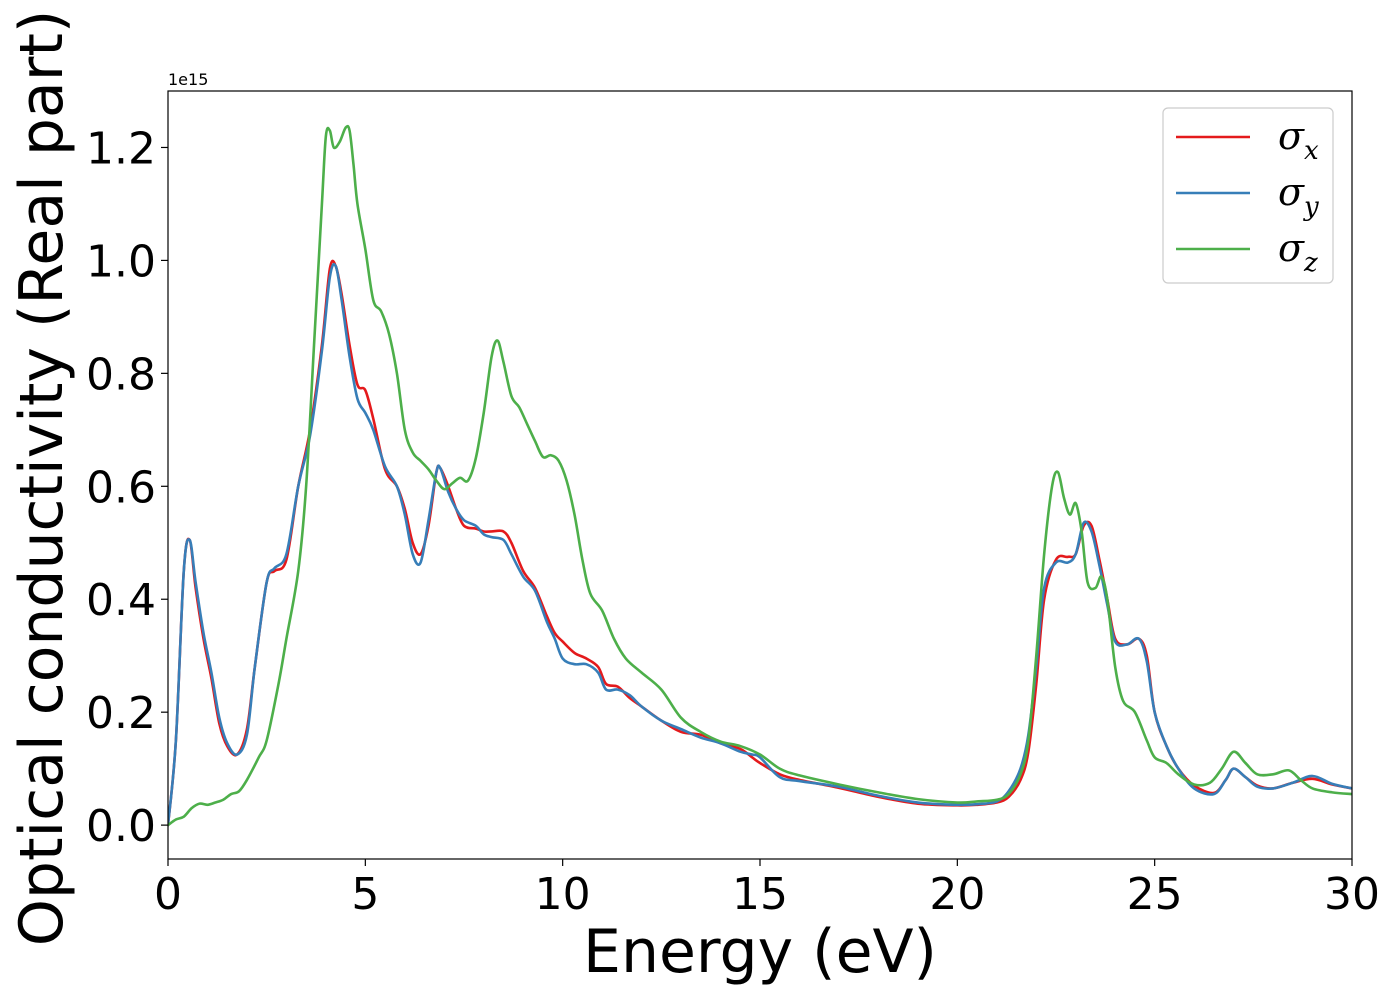 This screenshot has width=1400, height=1000. I want to click on y-tick-label: 0.2, so click(121, 713).